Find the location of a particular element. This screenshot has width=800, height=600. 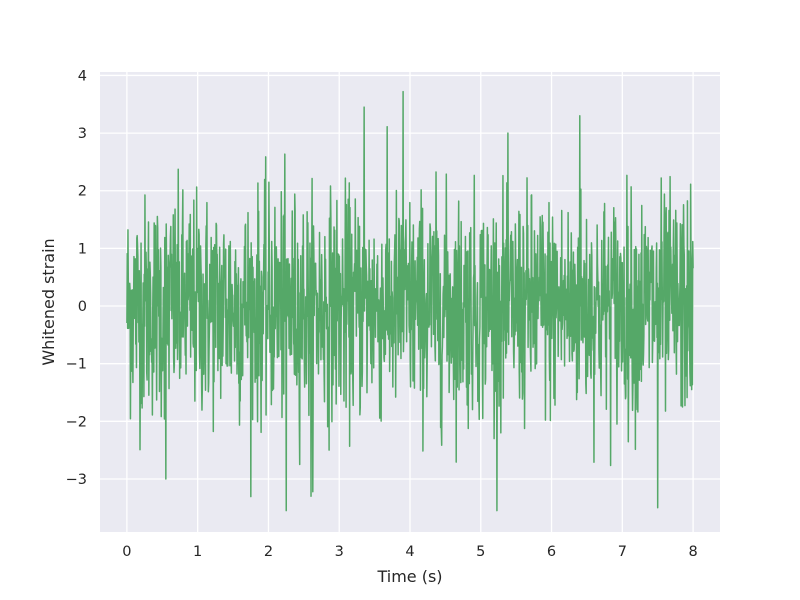

y-tick-label: −2 is located at coordinates (76, 422).